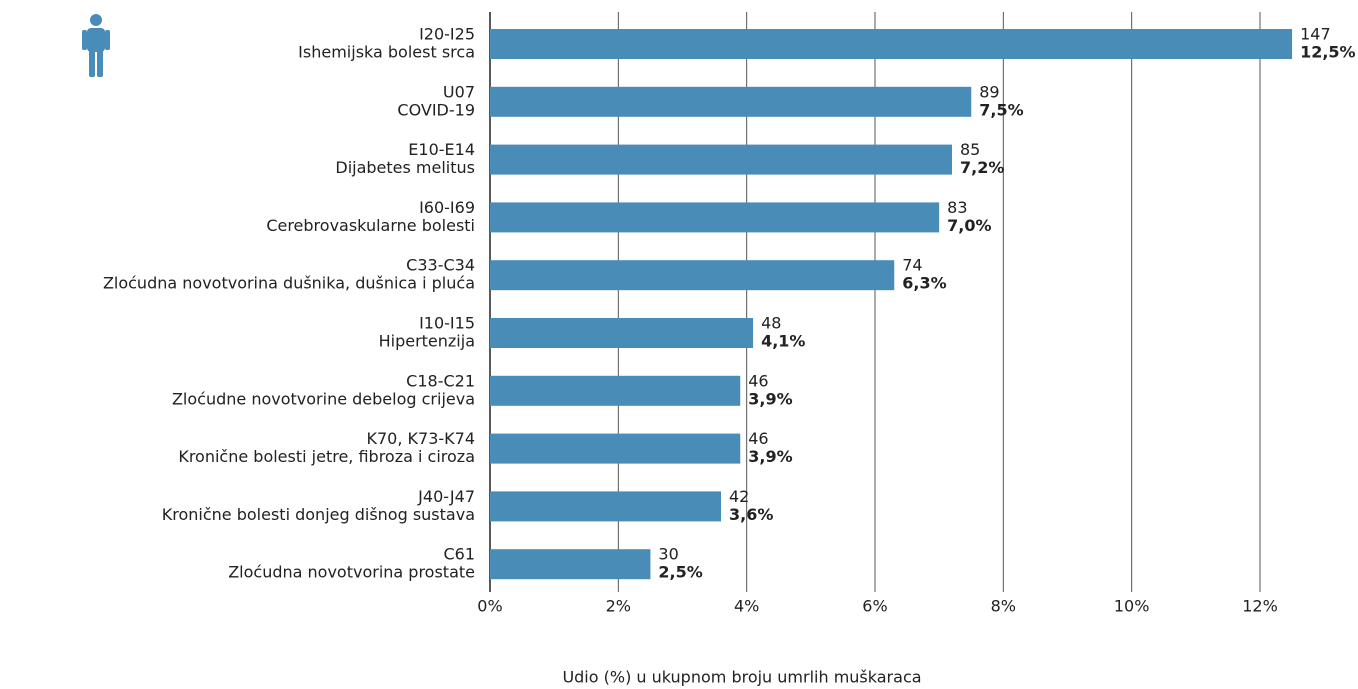  What do you see at coordinates (96, 45) in the screenshot?
I see `person-icon` at bounding box center [96, 45].